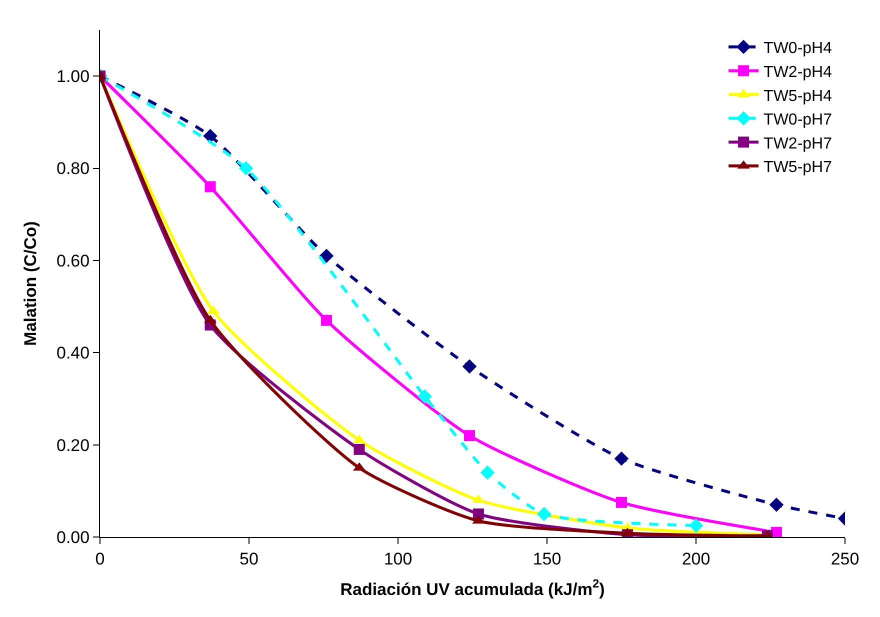  Describe the element at coordinates (30, 283) in the screenshot. I see `y-axis-title: Malation (C/Co)` at that location.